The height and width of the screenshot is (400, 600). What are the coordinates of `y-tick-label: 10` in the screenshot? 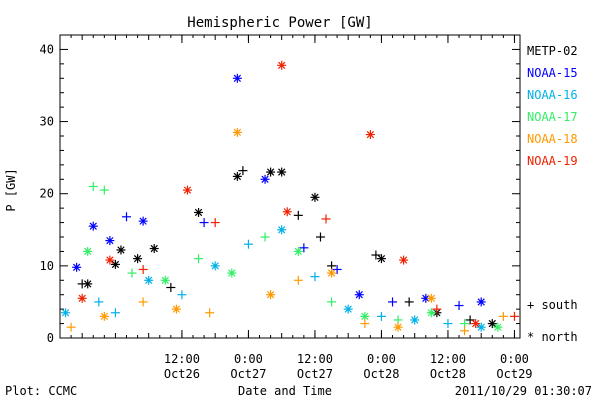 It's located at (47, 266).